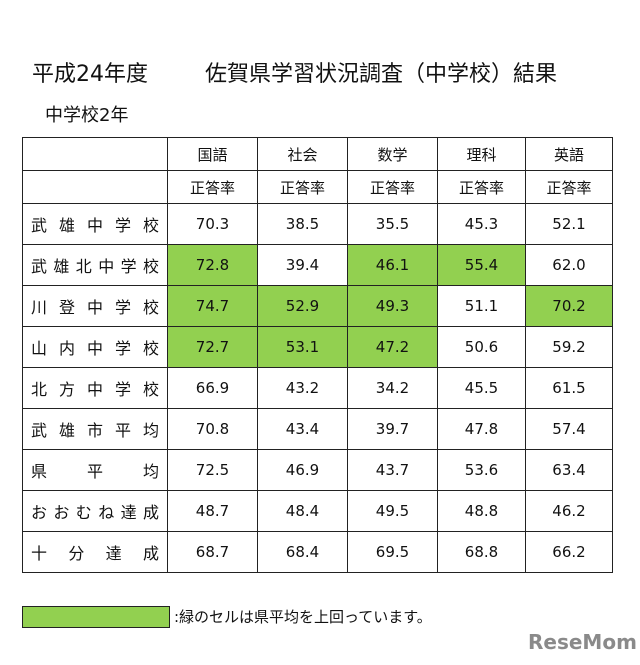 The height and width of the screenshot is (665, 640). Describe the element at coordinates (302, 306) in the screenshot. I see `value-cell: 52.9` at that location.